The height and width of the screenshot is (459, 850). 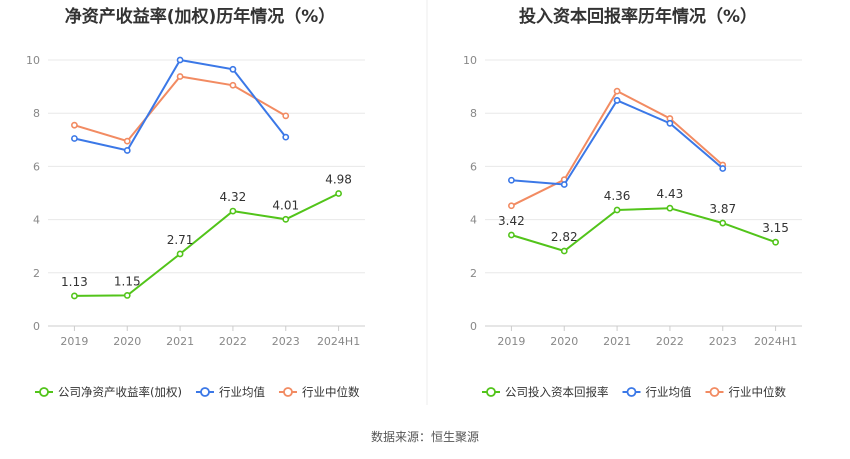 I want to click on data-label: 4.43, so click(x=670, y=194).